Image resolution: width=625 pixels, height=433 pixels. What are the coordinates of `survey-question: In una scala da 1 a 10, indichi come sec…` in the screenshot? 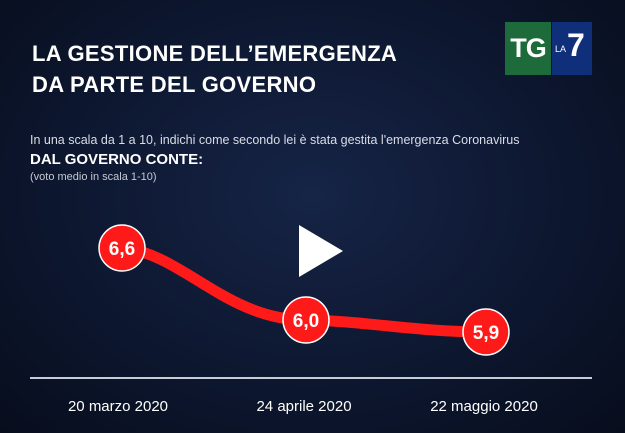 It's located at (275, 140).